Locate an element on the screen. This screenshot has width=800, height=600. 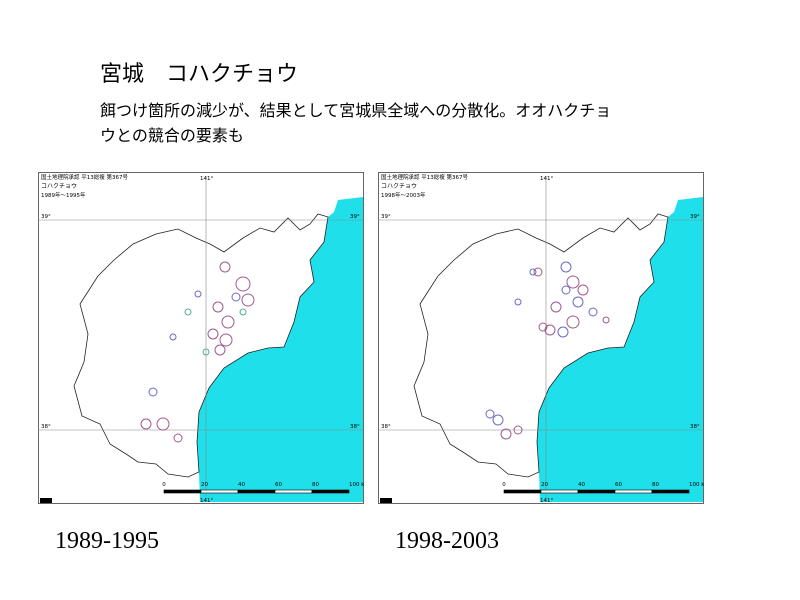
map-period: 1998年～2003年 is located at coordinates (403, 195).